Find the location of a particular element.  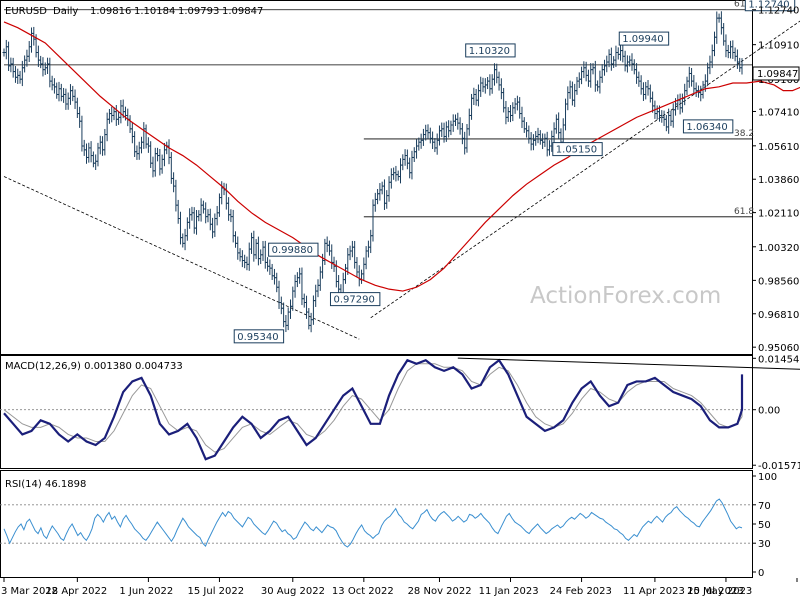

x-axis-label: 11 Apr 2023 is located at coordinates (654, 591).